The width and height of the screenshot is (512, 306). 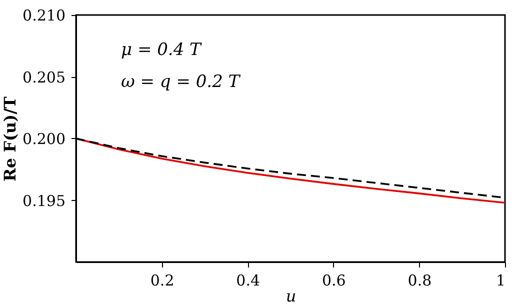 What do you see at coordinates (162, 281) in the screenshot?
I see `x-tick-label: 0.2` at bounding box center [162, 281].